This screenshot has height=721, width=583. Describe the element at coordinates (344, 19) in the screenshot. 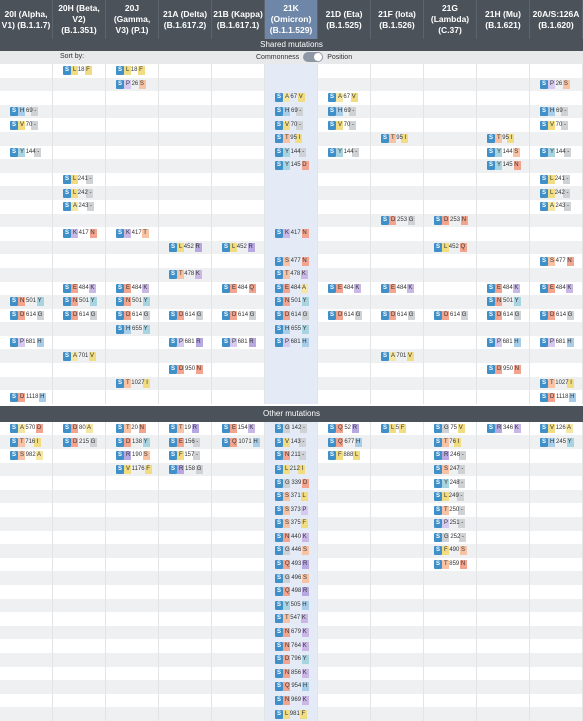

I see `column-header-6: 21D (Eta) (B.1.525)` at that location.